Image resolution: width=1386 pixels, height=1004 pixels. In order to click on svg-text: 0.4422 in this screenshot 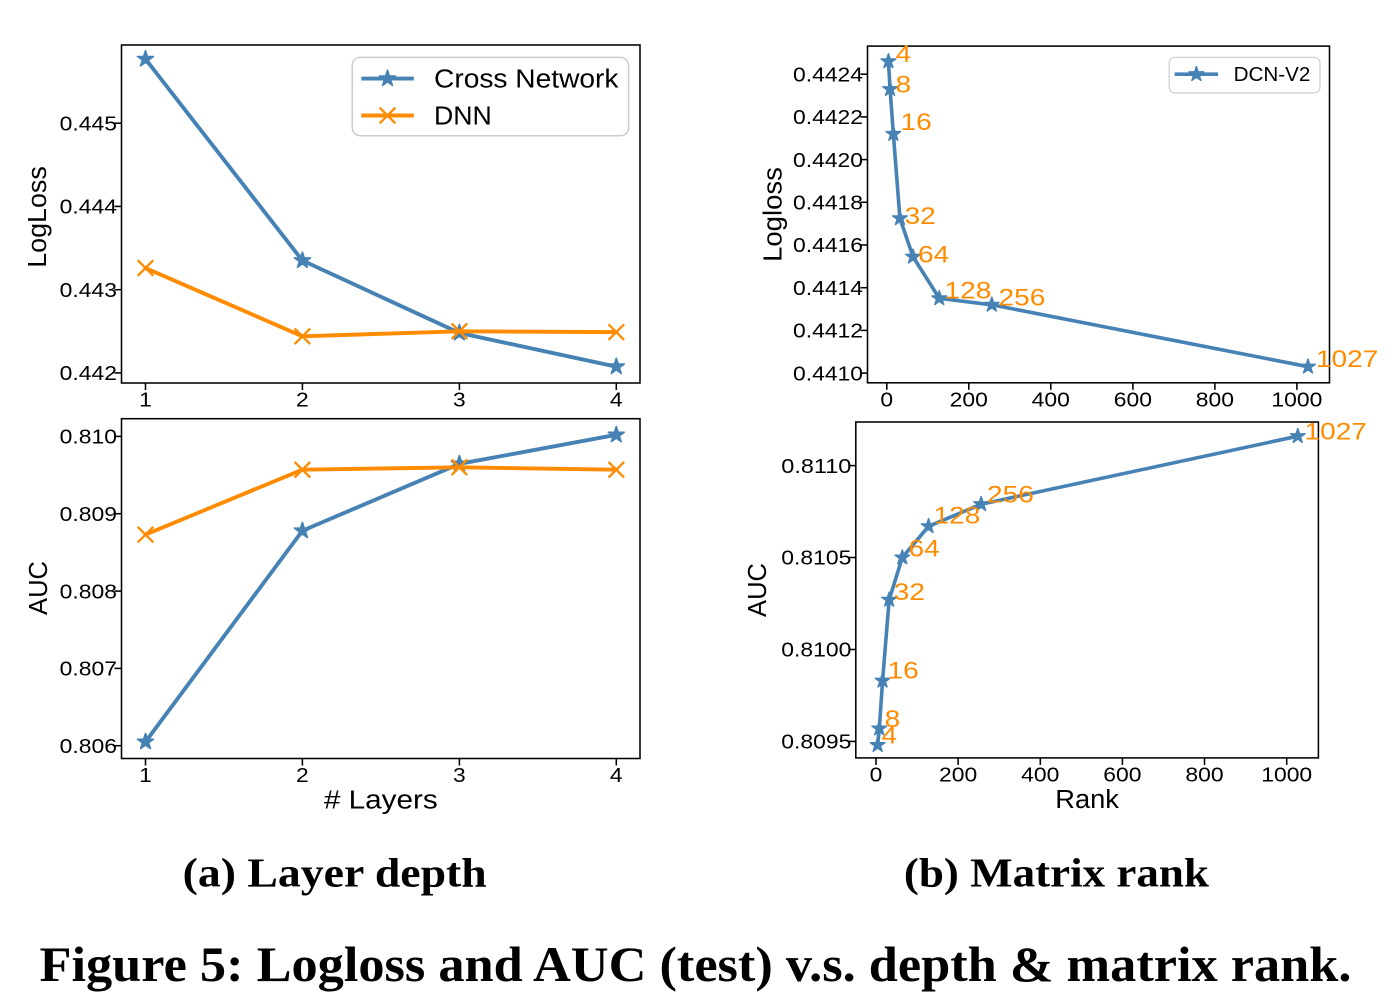, I will do `click(828, 118)`.